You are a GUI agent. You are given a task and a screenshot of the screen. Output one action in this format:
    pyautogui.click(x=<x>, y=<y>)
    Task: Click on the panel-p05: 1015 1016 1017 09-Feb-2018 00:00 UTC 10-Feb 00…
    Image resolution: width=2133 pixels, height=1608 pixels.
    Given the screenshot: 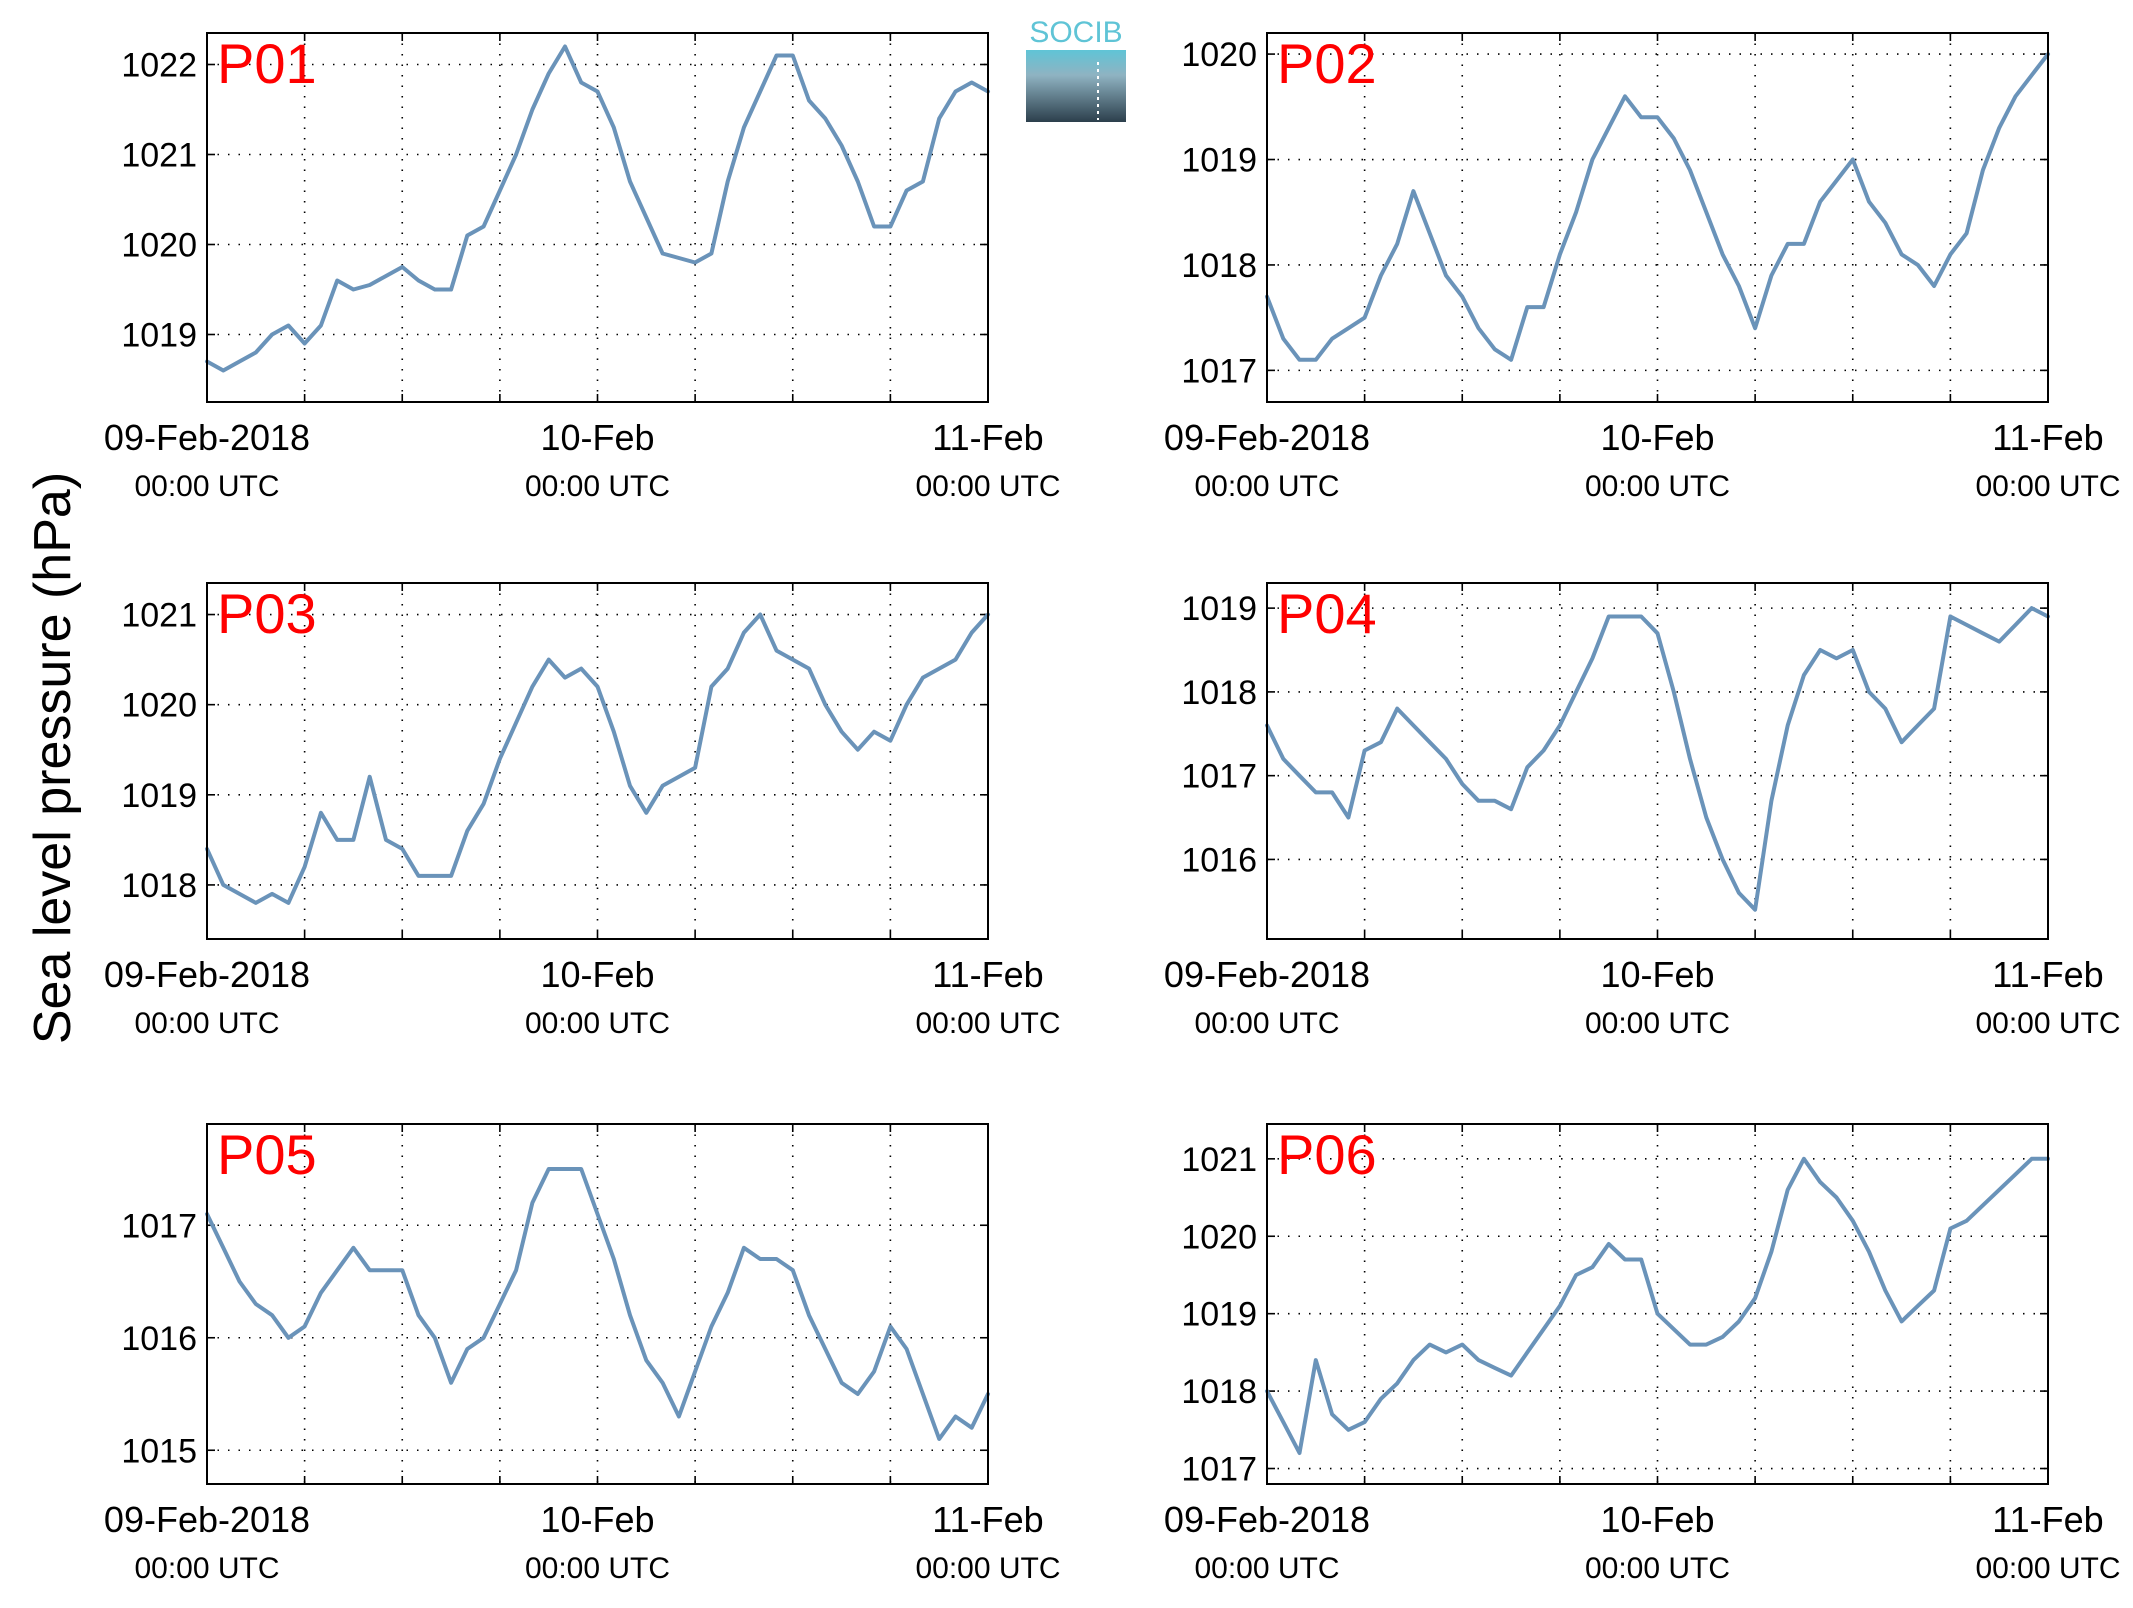 What is the action you would take?
    pyautogui.click(x=582, y=1354)
    